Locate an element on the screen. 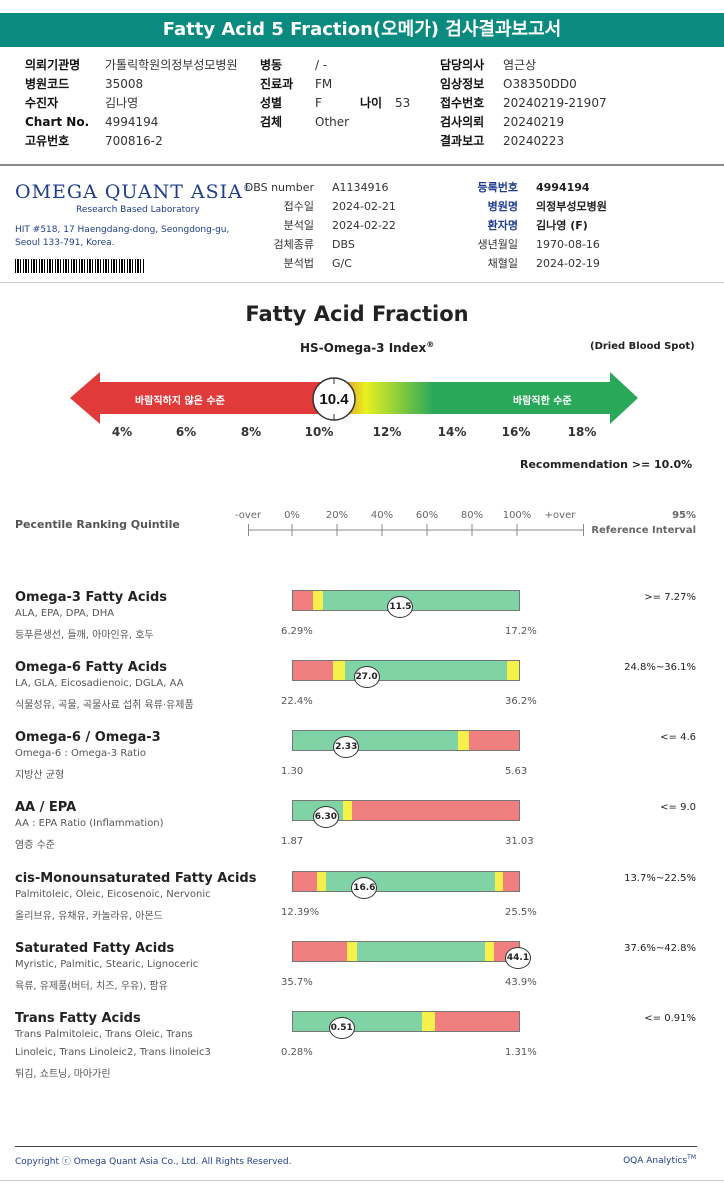  analysis-date-value: 2024-02-22 is located at coordinates (364, 225).